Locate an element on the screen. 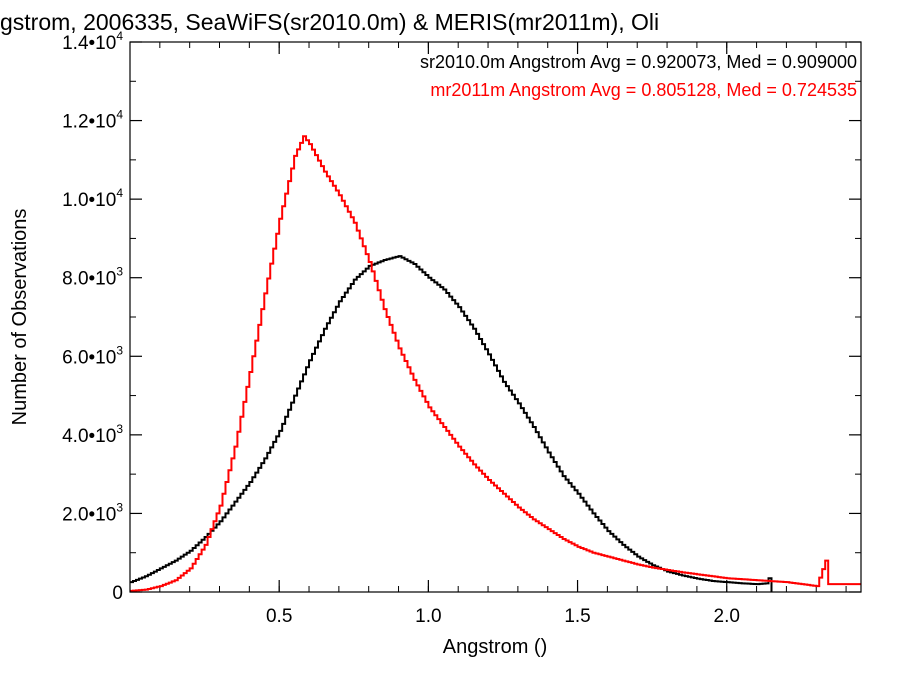  x-tick-labels: 0.5 1.0 1.5 2.0 is located at coordinates (503, 616).